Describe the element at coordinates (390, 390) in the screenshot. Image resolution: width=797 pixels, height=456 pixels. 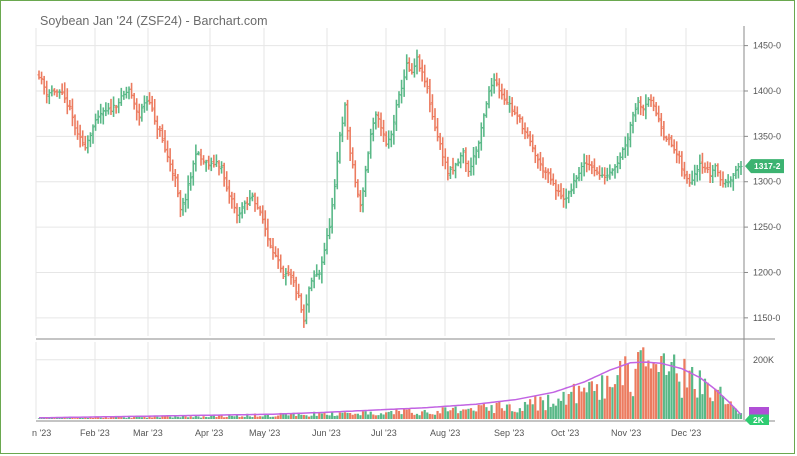
I see `open-interest-line` at that location.